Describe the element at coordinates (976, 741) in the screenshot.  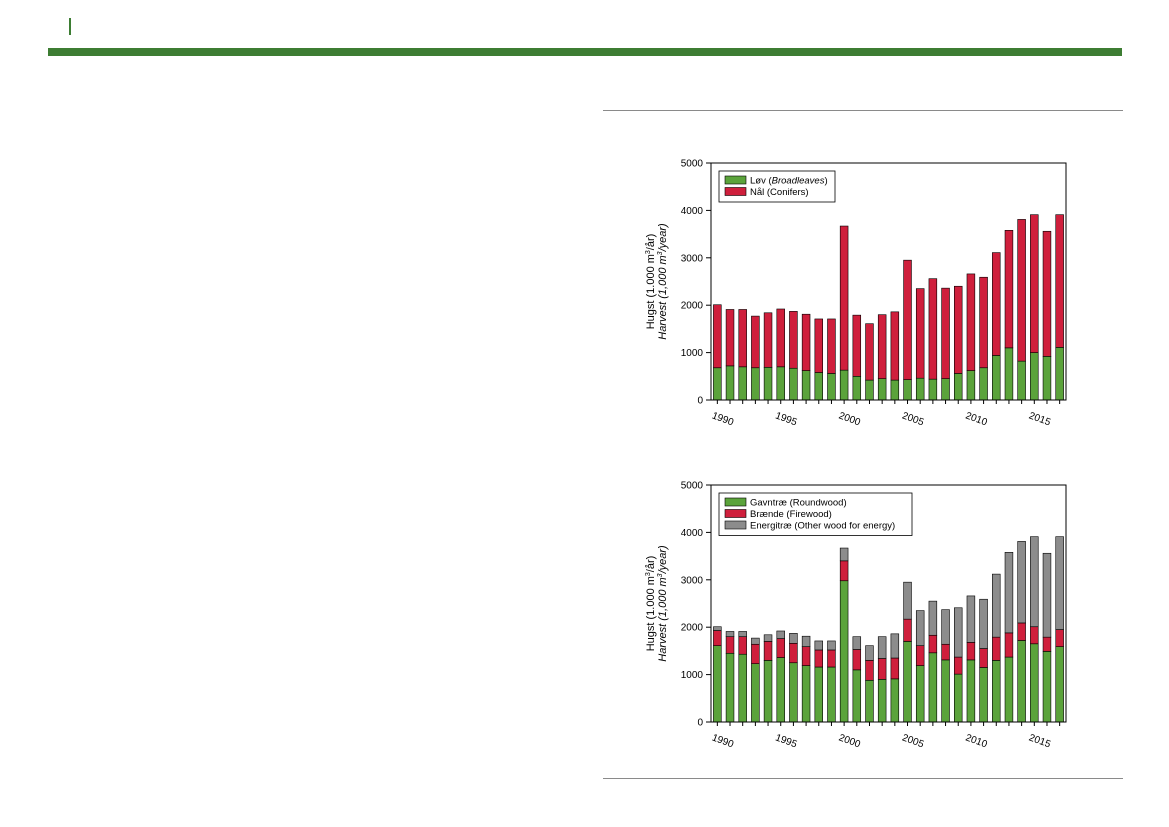
I see `x-tick-label: 2010` at that location.